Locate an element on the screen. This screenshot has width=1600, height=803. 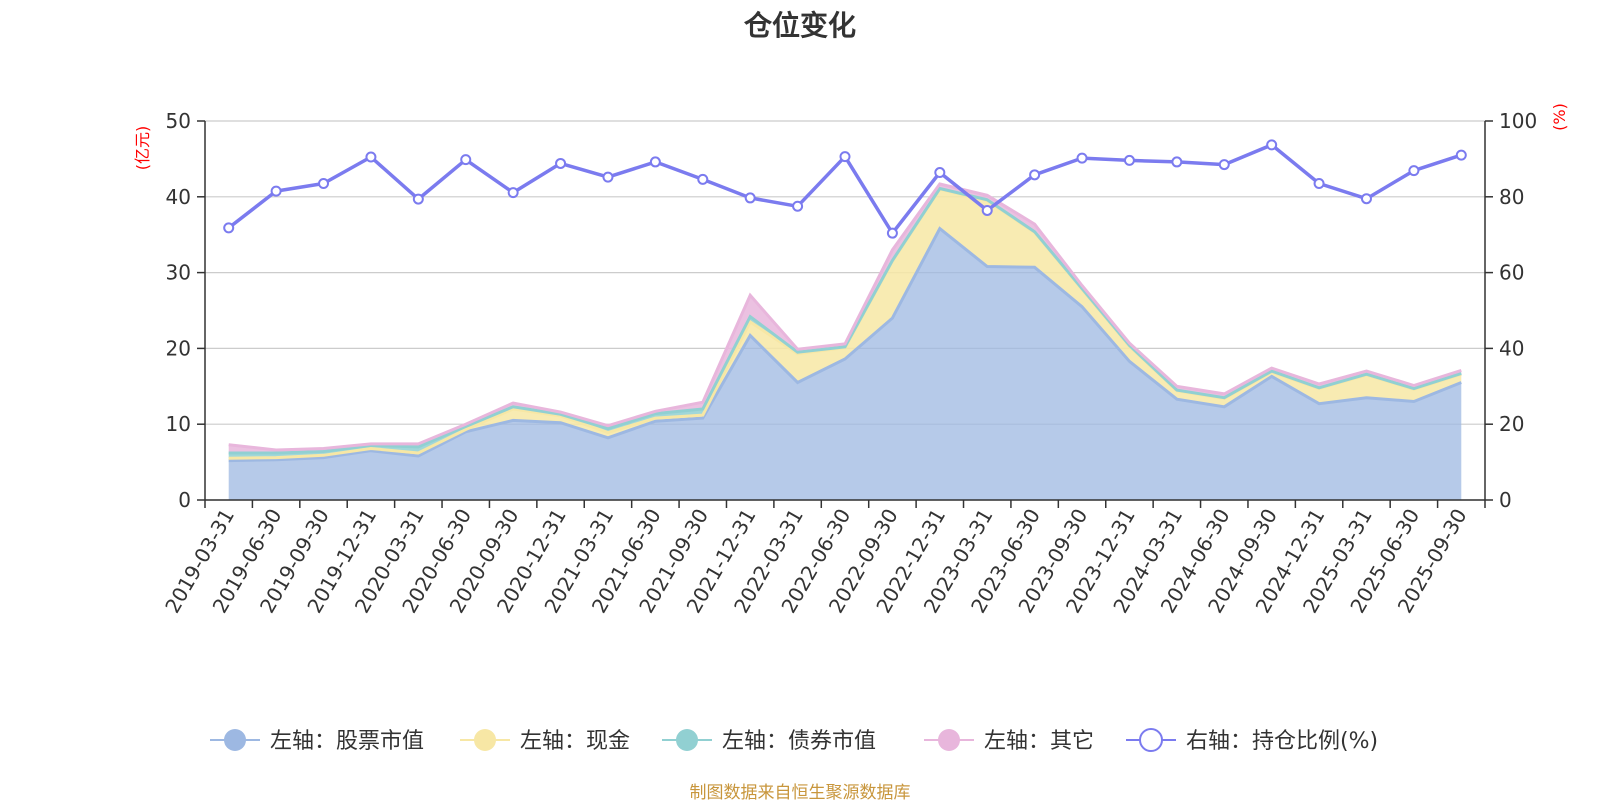
right-tick-label: 60 is located at coordinates (1511, 273).